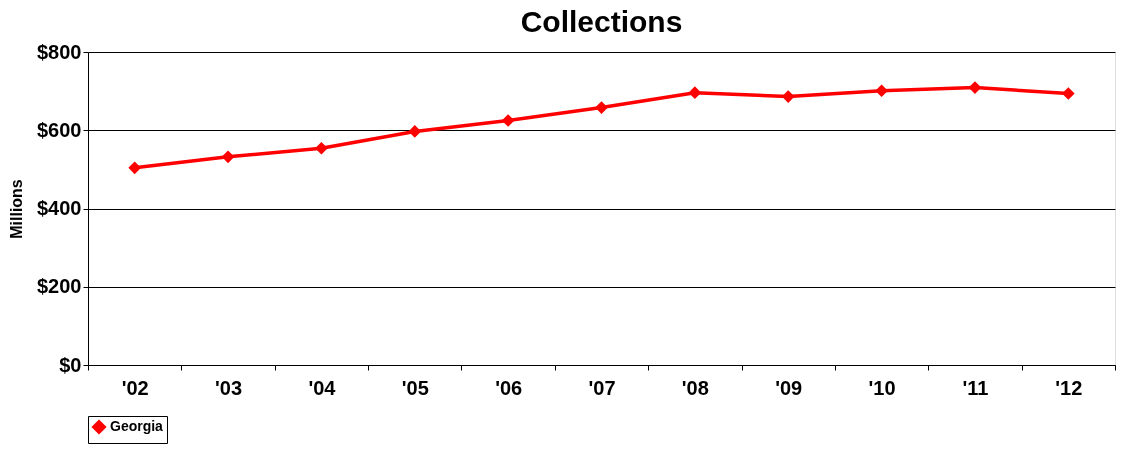 The height and width of the screenshot is (452, 1124). What do you see at coordinates (229, 387) in the screenshot?
I see `x-tick-label: '03` at bounding box center [229, 387].